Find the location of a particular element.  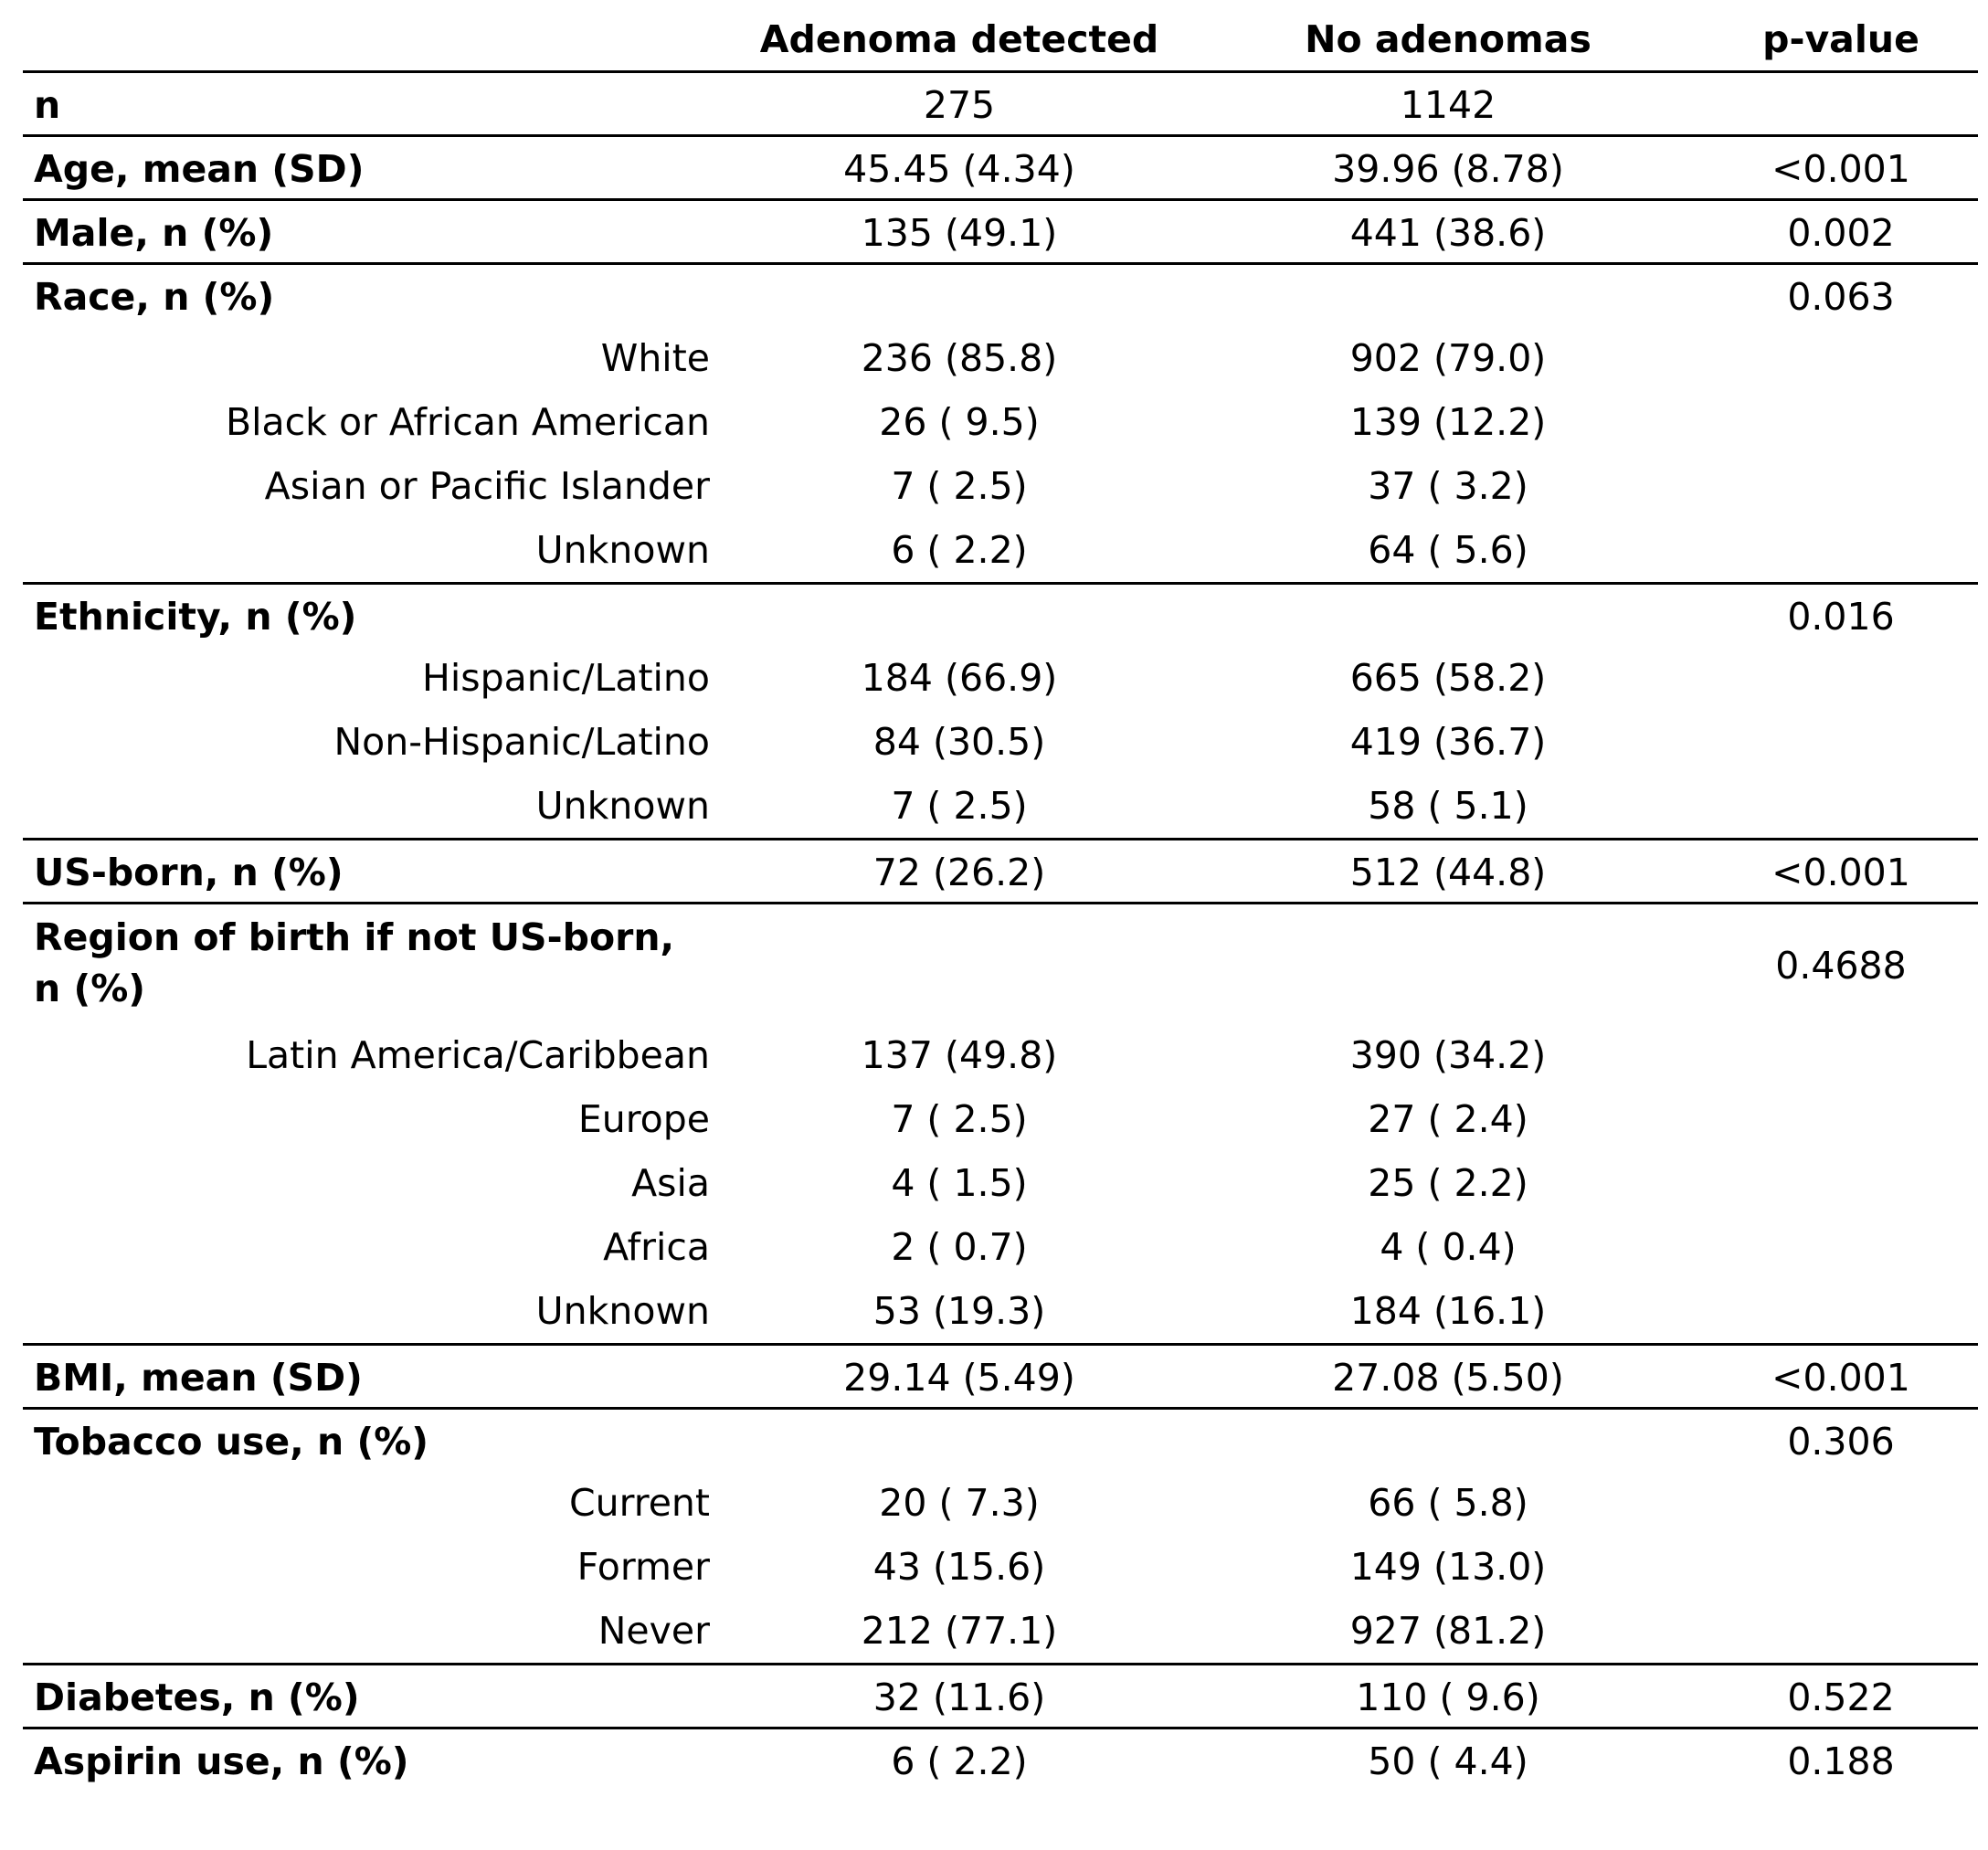

cell-no-adenomas: 665 (58.2) is located at coordinates (1448, 678).